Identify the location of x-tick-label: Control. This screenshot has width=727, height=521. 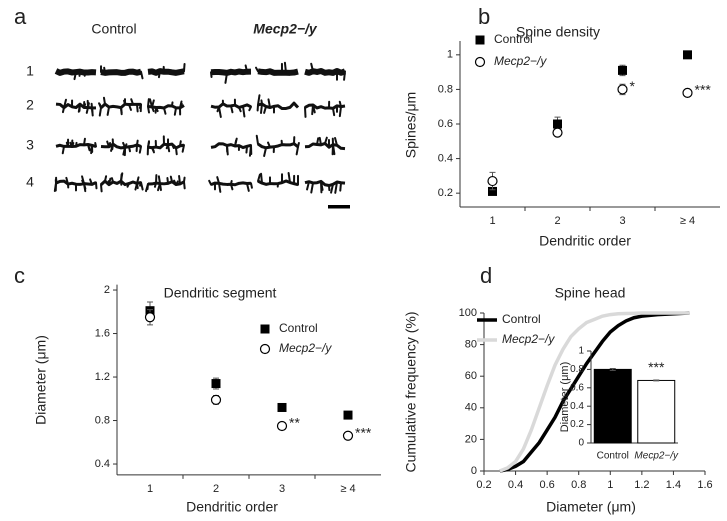
(613, 456).